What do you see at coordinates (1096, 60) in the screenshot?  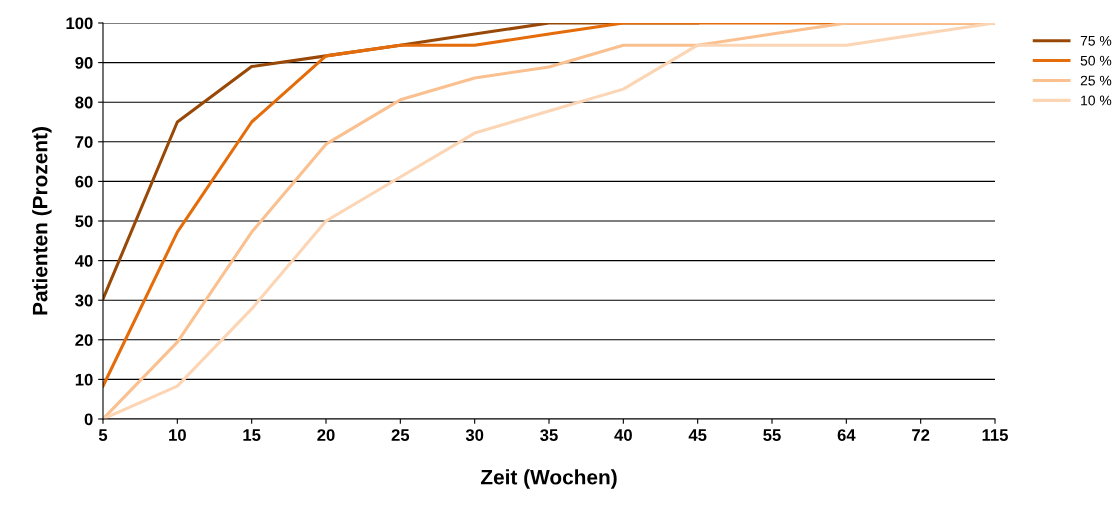 I see `legend-label: 50 %` at bounding box center [1096, 60].